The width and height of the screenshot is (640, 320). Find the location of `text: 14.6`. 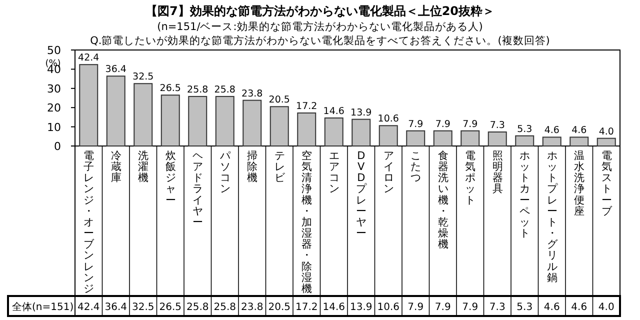

text: 14.6 is located at coordinates (333, 111).